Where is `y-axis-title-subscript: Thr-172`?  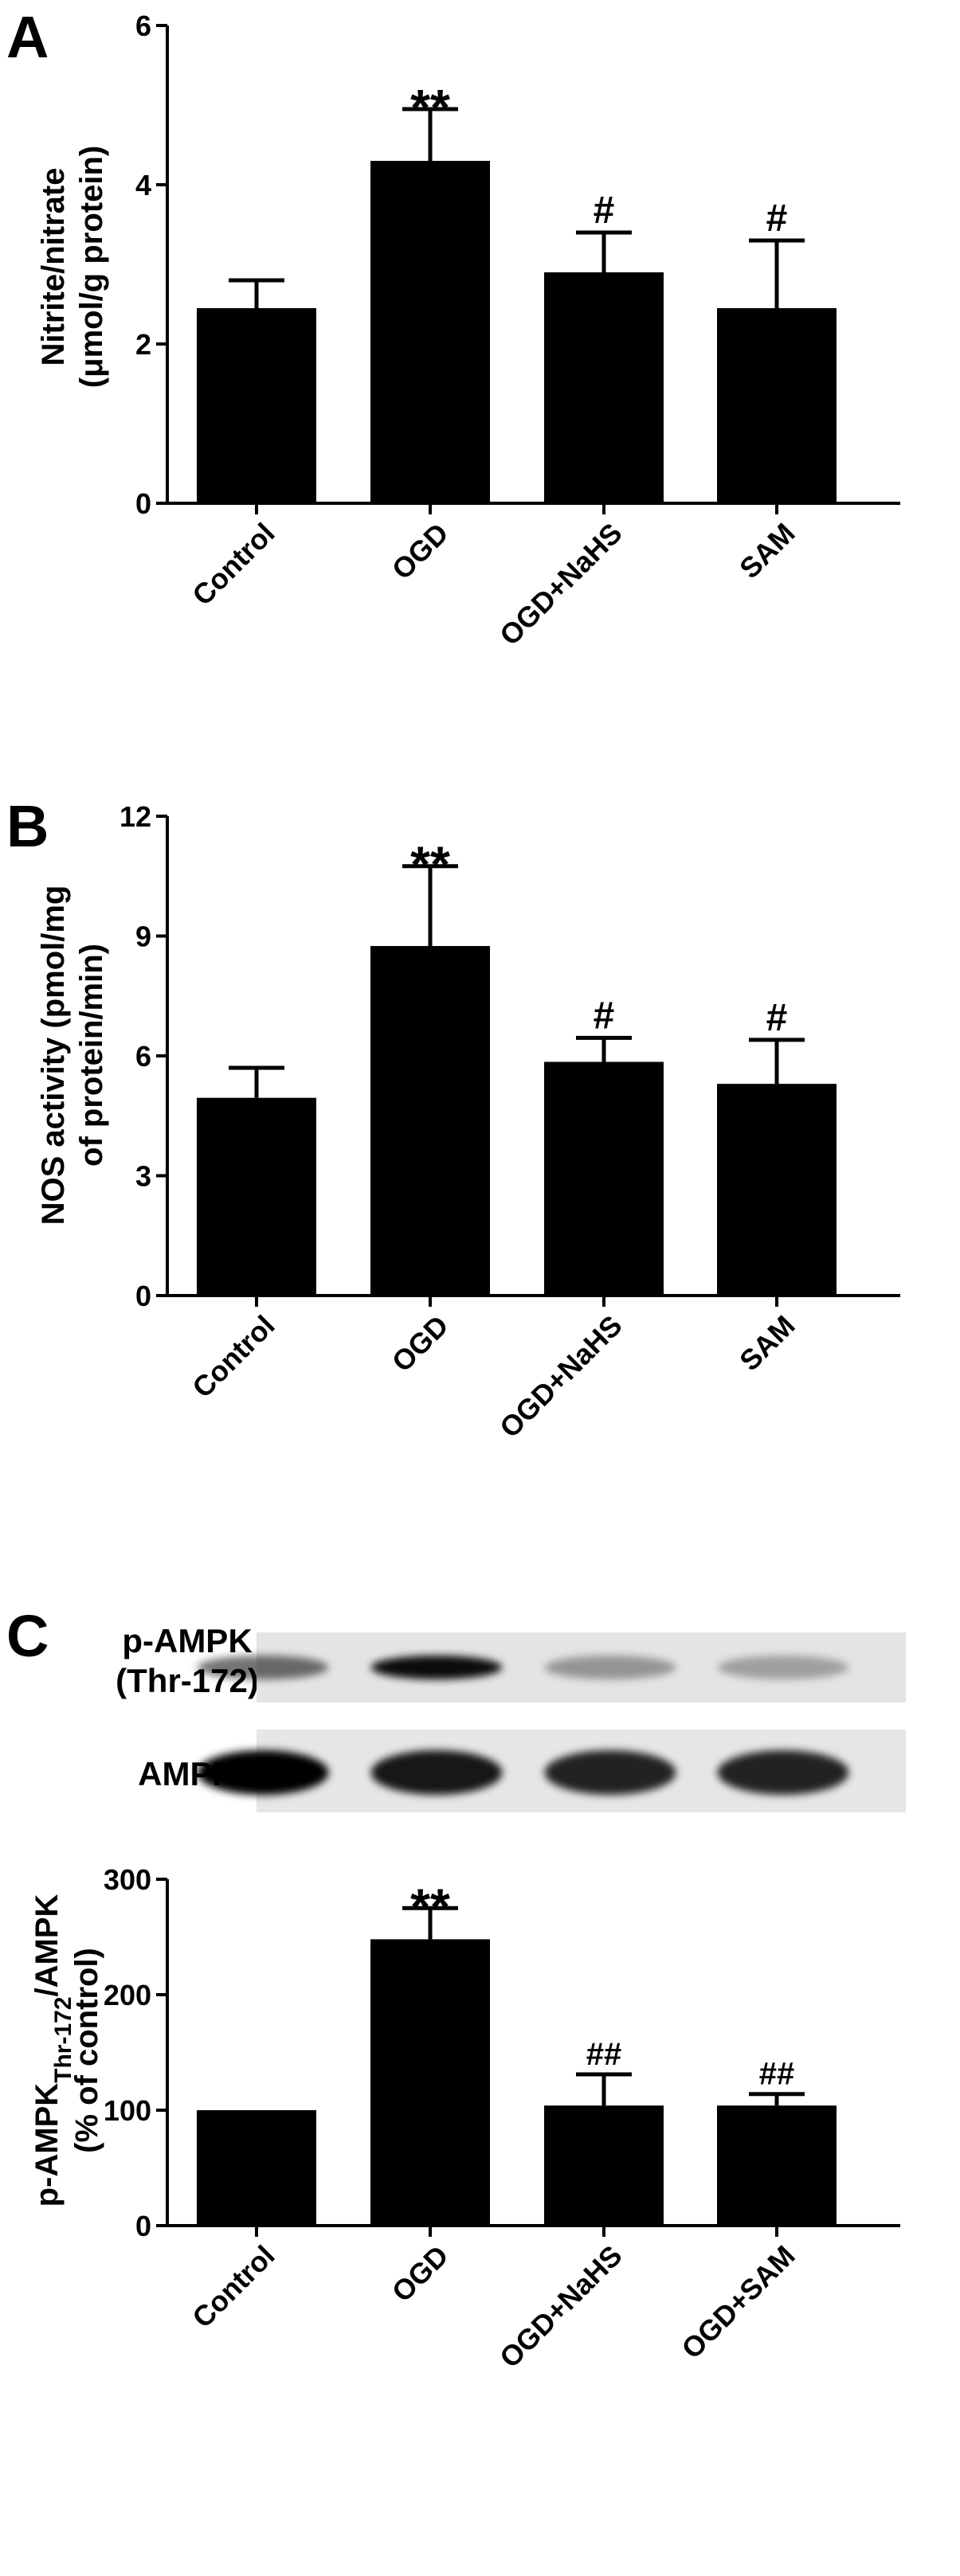
y-axis-title-subscript: Thr-172 is located at coordinates (63, 2039).